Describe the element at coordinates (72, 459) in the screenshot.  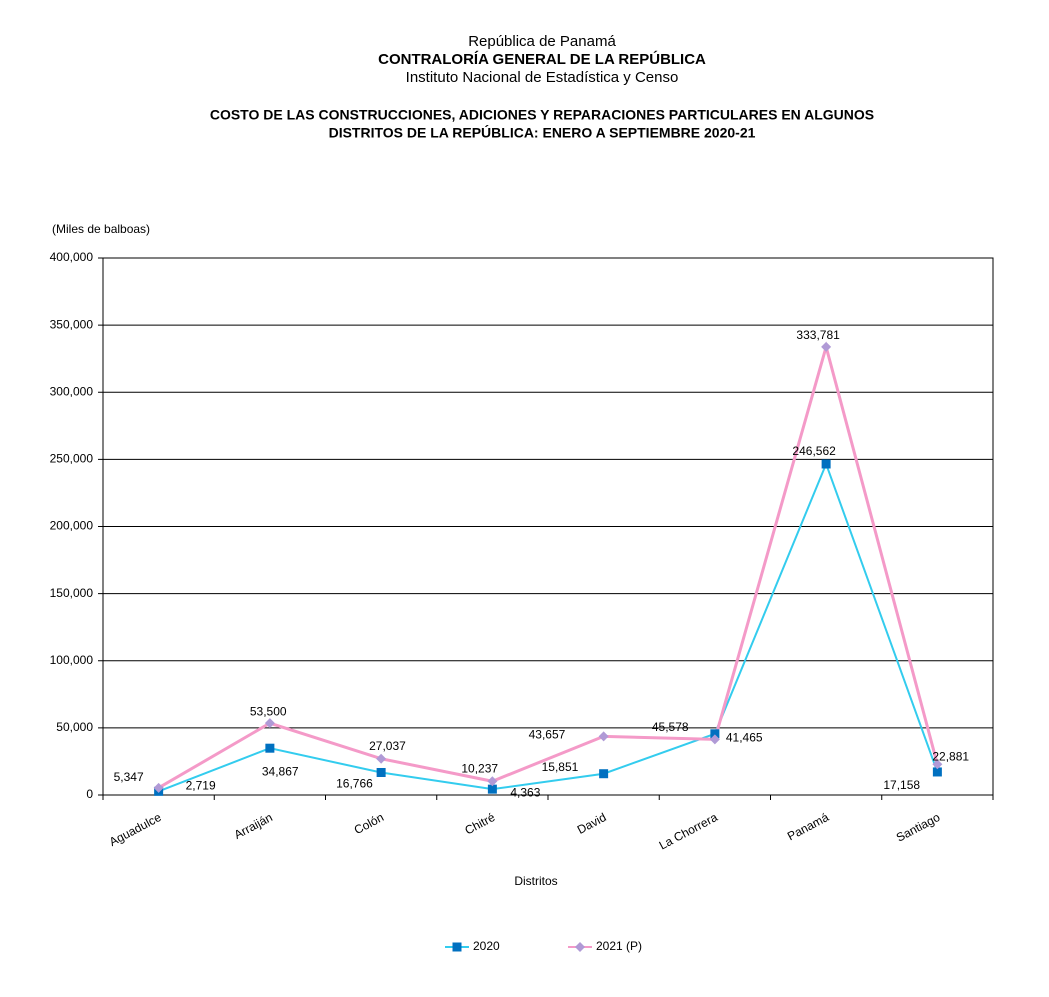
I see `y-tick-label: 250,000` at that location.